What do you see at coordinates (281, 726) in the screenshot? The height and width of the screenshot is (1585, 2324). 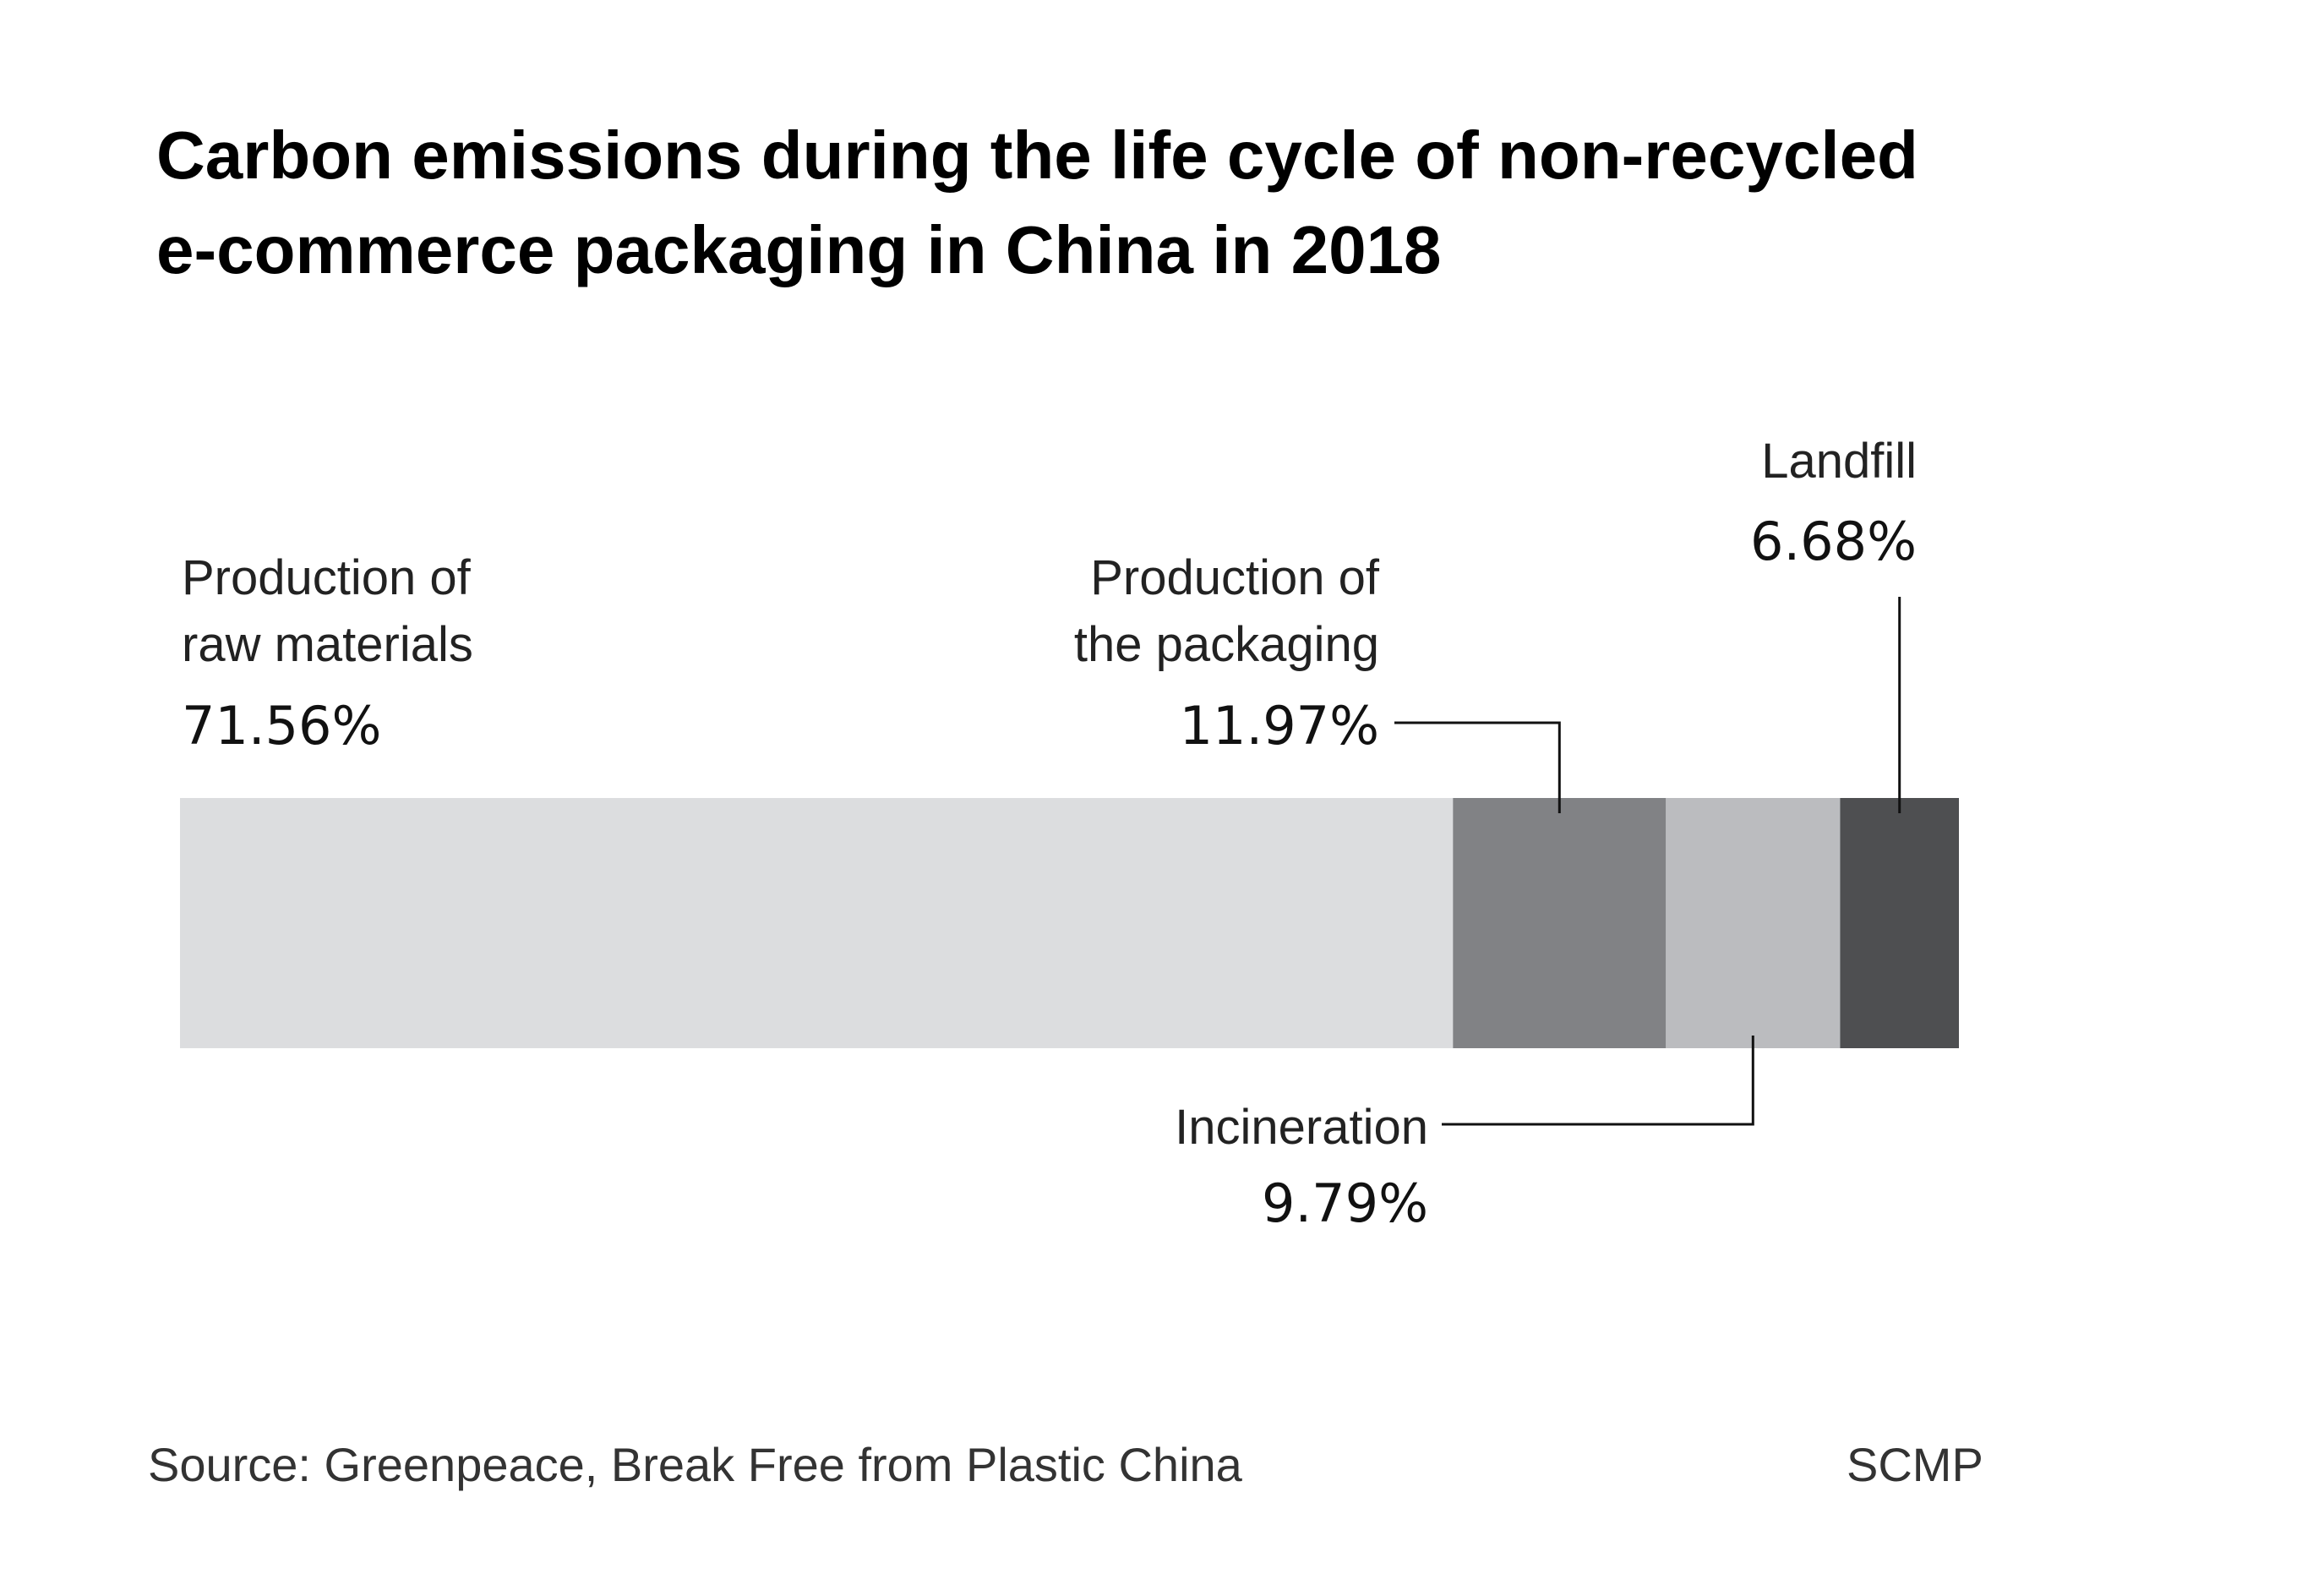 I see `value-raw-materials: 71.56%` at bounding box center [281, 726].